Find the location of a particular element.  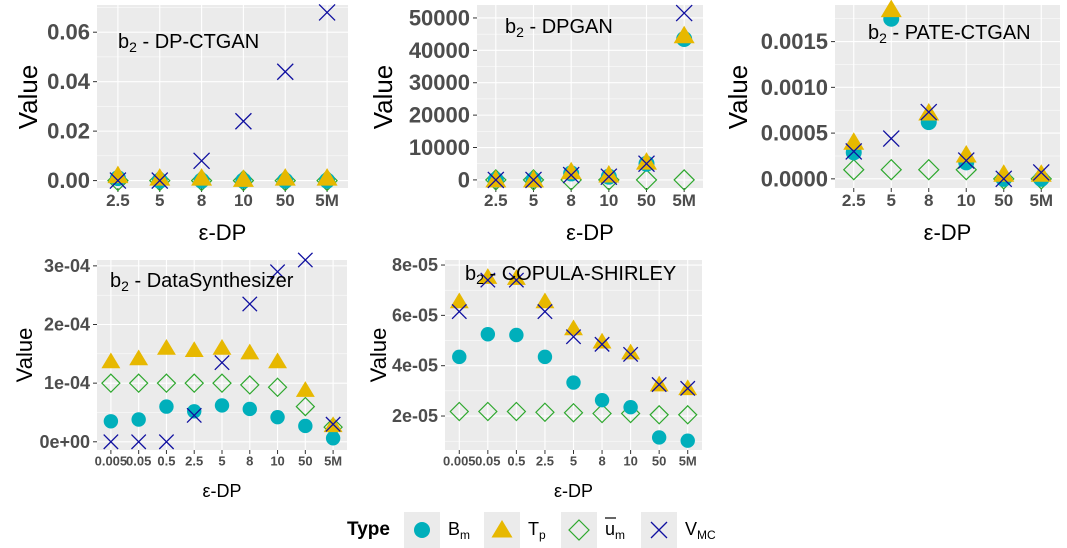

plot-background is located at coordinates (947, 96).